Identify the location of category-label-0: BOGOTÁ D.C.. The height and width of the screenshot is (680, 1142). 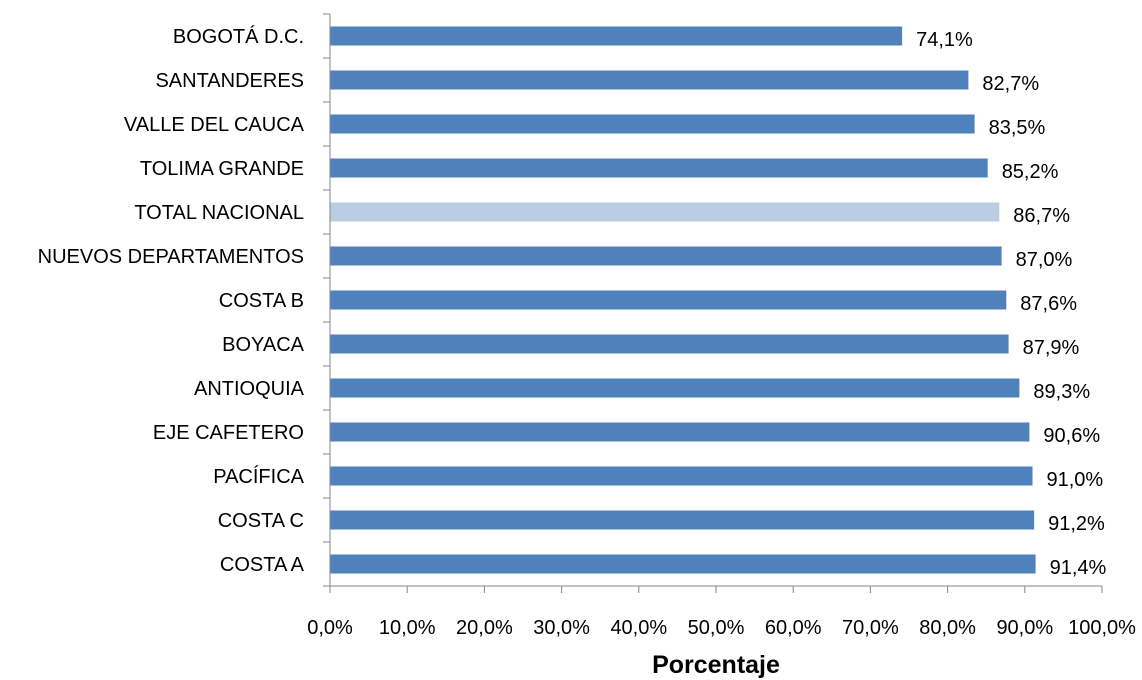
(238, 36).